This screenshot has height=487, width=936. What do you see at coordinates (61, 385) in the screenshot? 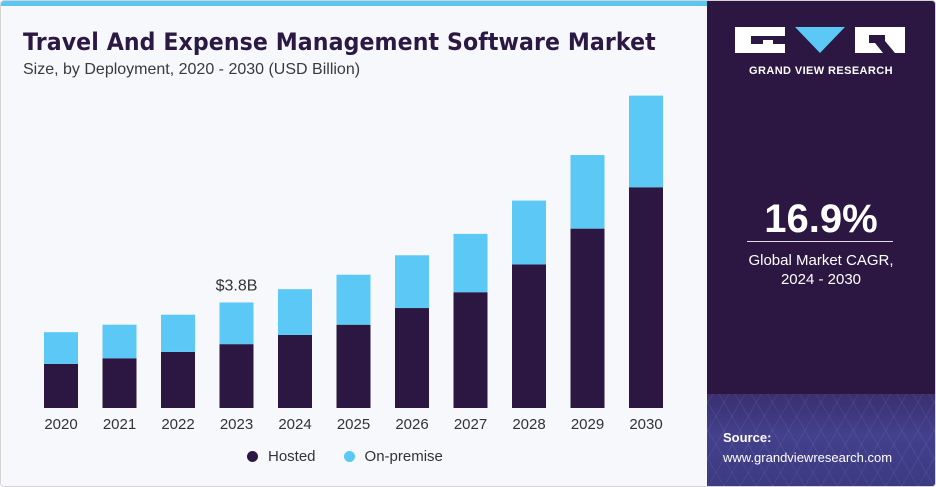
I see `bar-hosted-2020` at bounding box center [61, 385].